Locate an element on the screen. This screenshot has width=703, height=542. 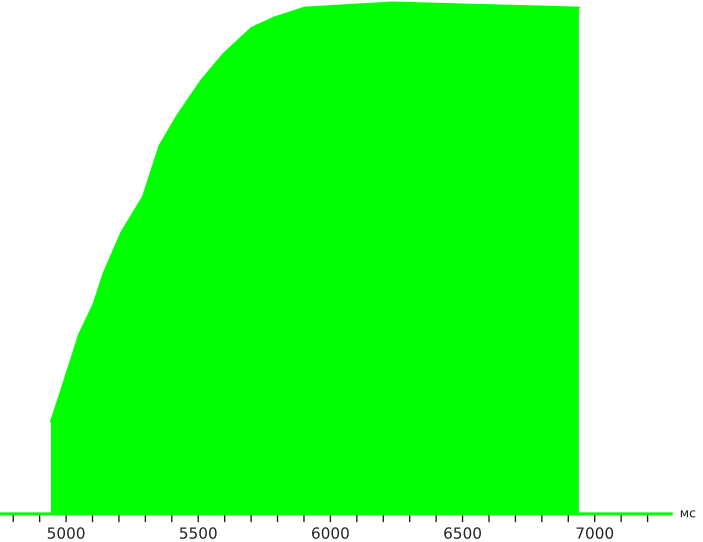
x-tick-label: 7000 is located at coordinates (595, 533).